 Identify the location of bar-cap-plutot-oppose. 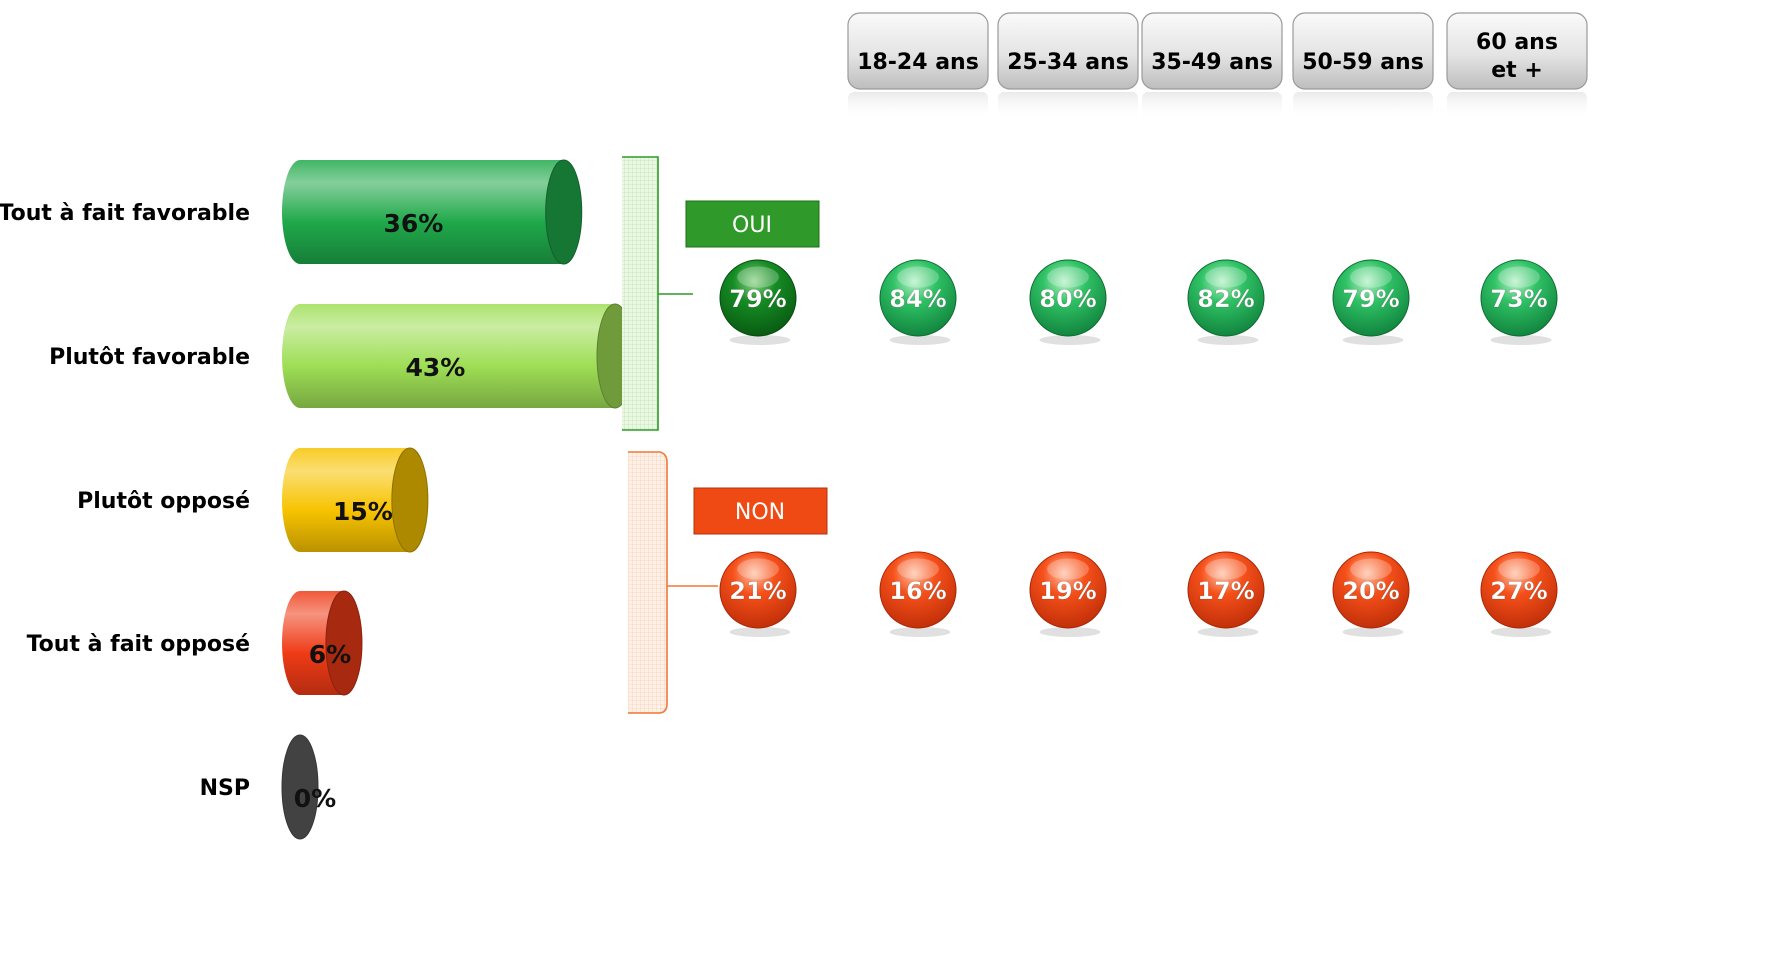
(410, 500).